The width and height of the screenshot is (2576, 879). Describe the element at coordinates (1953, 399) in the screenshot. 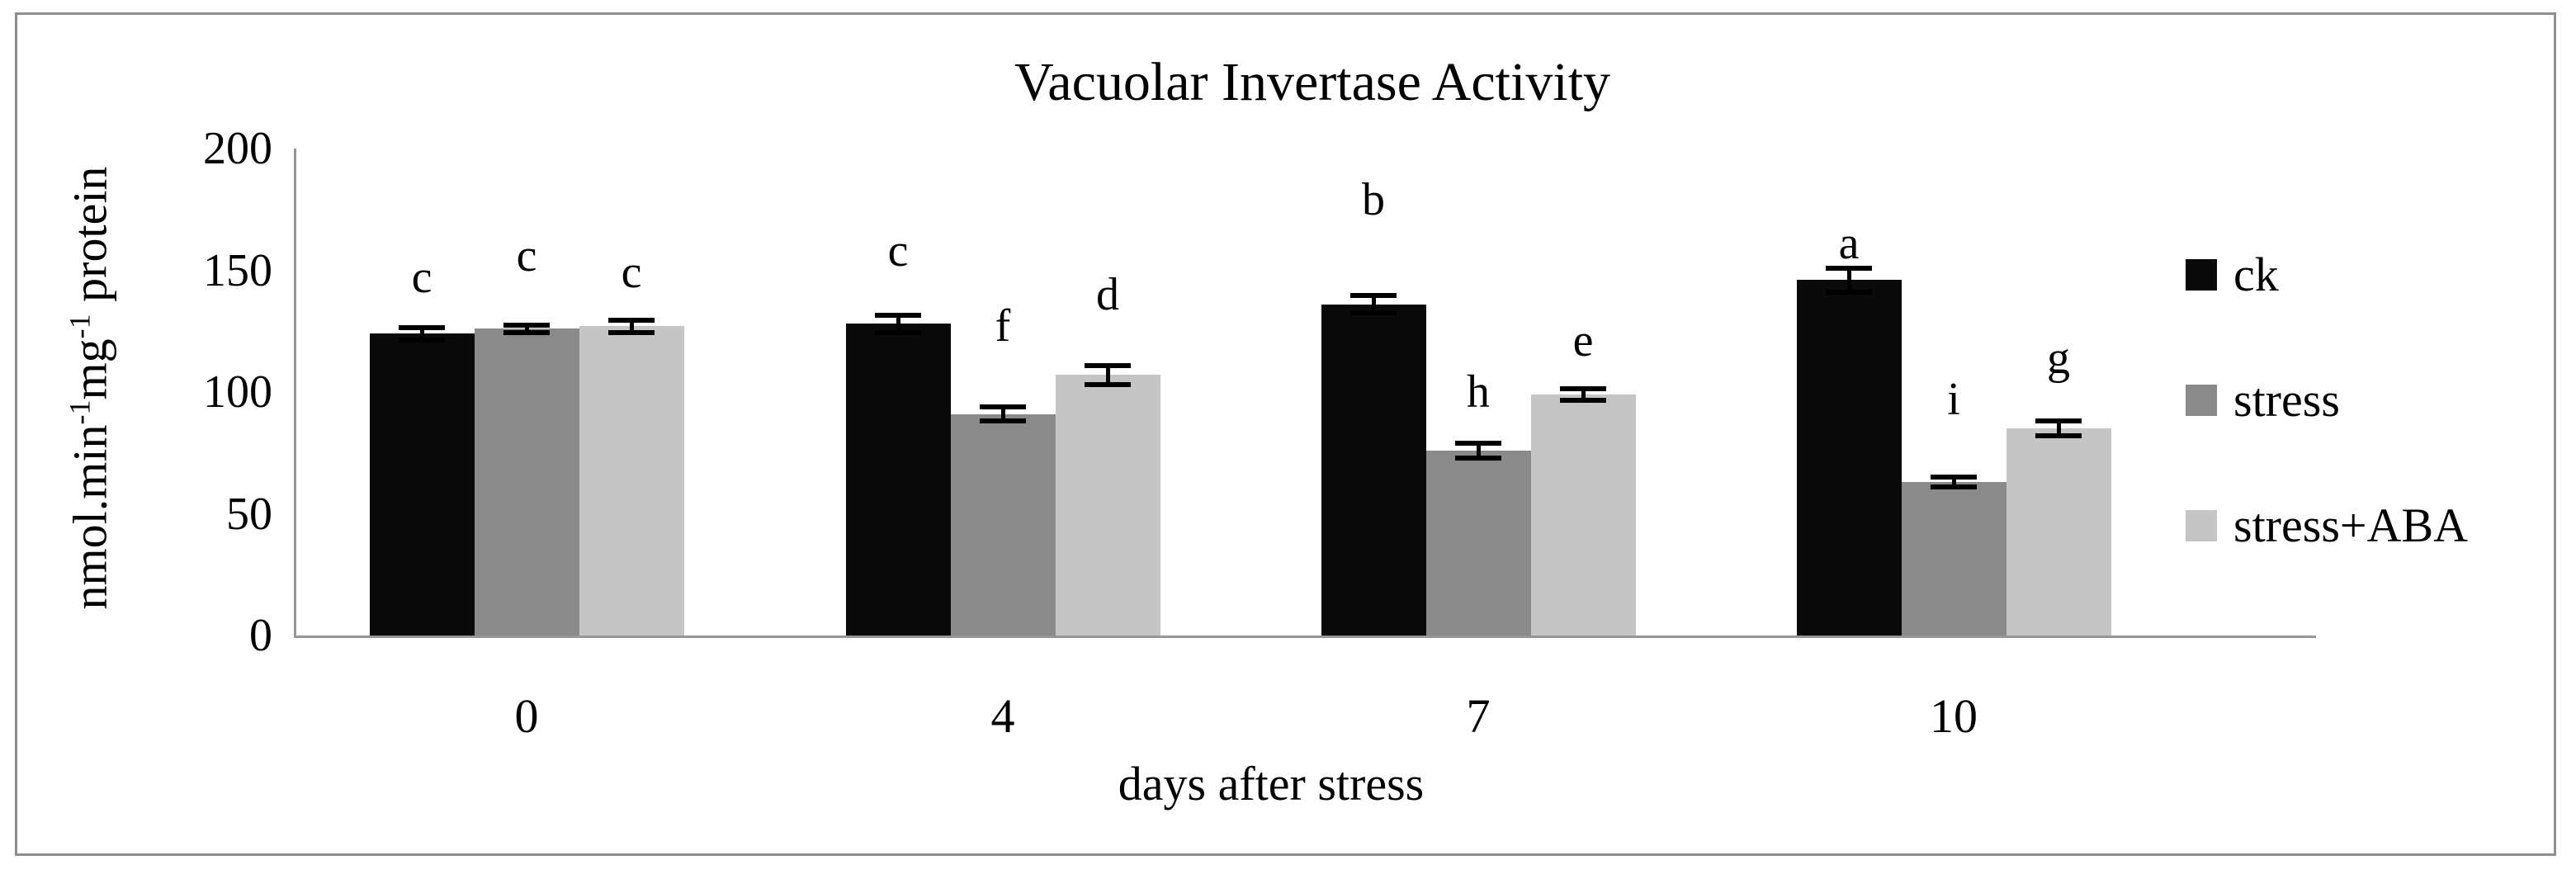

I see `sig-letter-i-stress-day10: i` at that location.